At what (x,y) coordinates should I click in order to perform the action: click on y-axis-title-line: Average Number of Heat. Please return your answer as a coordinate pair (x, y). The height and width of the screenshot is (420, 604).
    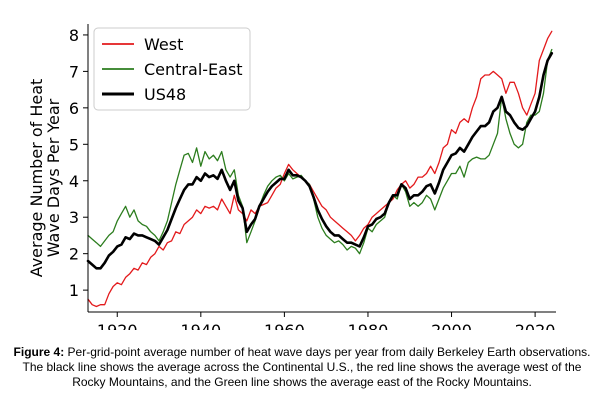
    Looking at the image, I should click on (36, 178).